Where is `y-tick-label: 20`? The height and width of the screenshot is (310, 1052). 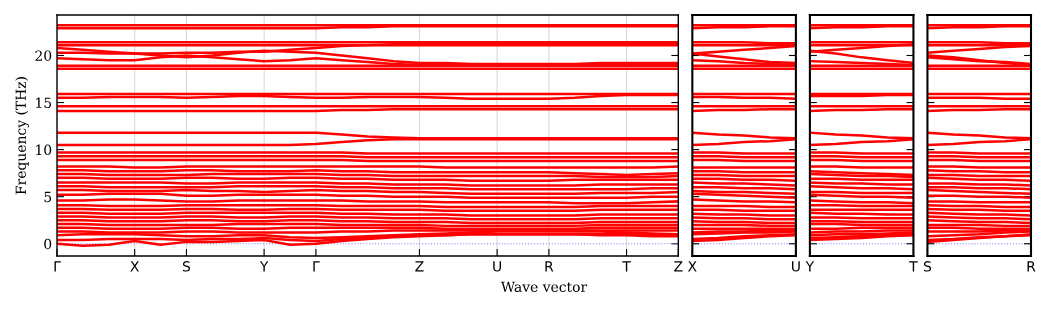
y-tick-label: 20 is located at coordinates (43, 55).